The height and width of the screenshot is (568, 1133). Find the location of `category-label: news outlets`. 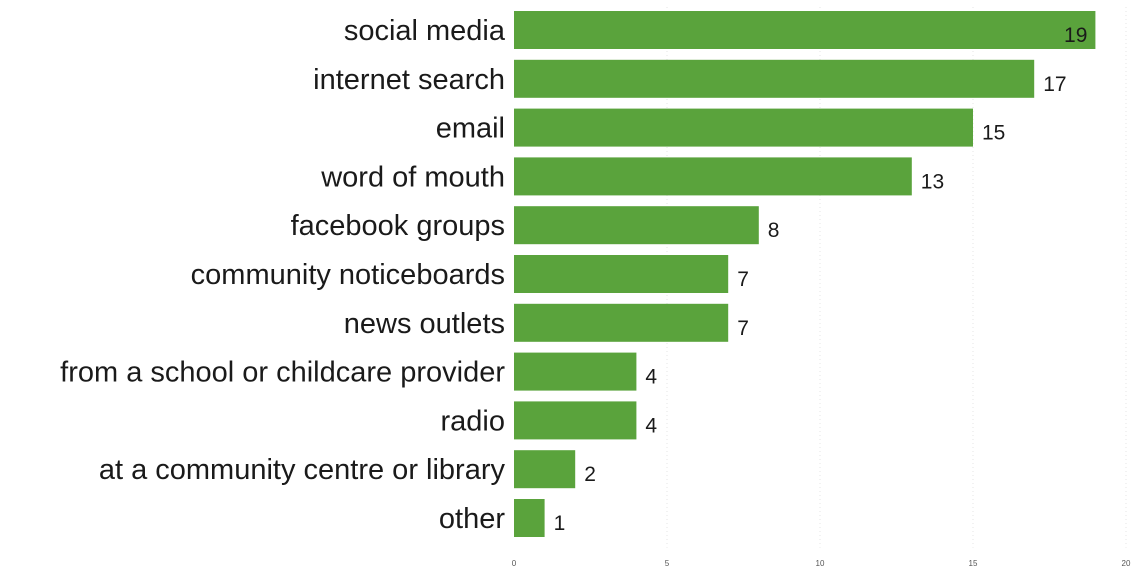

category-label: news outlets is located at coordinates (424, 324).